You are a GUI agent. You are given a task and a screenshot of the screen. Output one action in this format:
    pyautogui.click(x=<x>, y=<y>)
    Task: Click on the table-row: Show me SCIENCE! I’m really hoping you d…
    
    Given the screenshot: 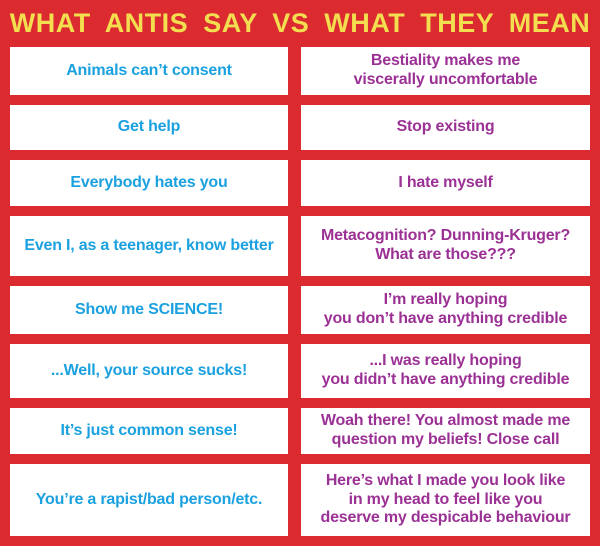 What is the action you would take?
    pyautogui.click(x=300, y=310)
    